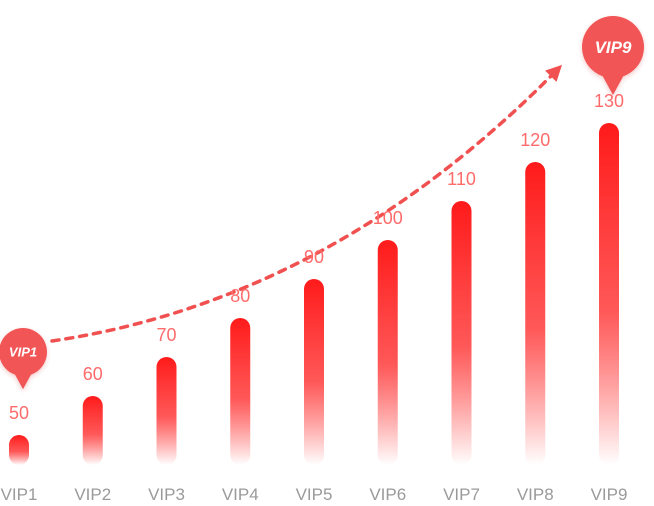 The image size is (654, 506). I want to click on category-label-vip8: VIP8, so click(535, 494).